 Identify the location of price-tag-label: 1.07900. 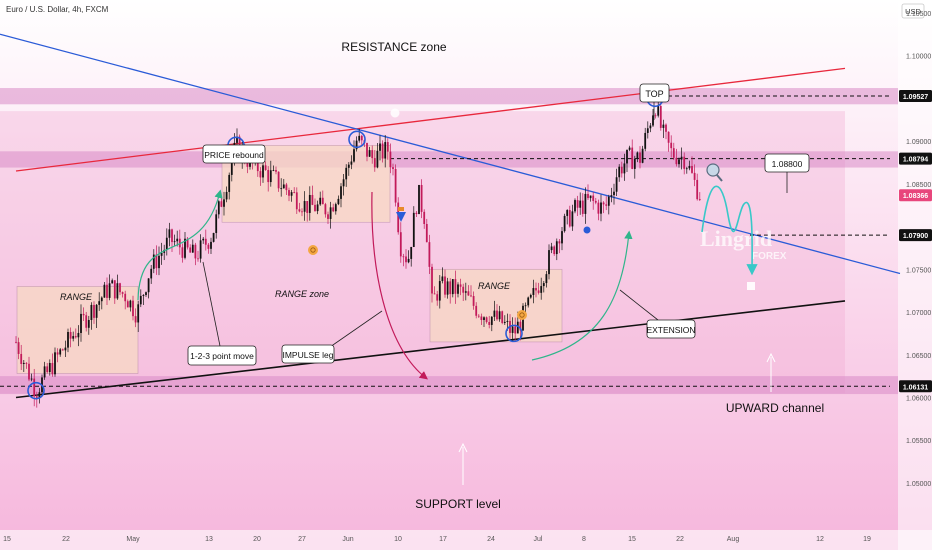
(915, 236).